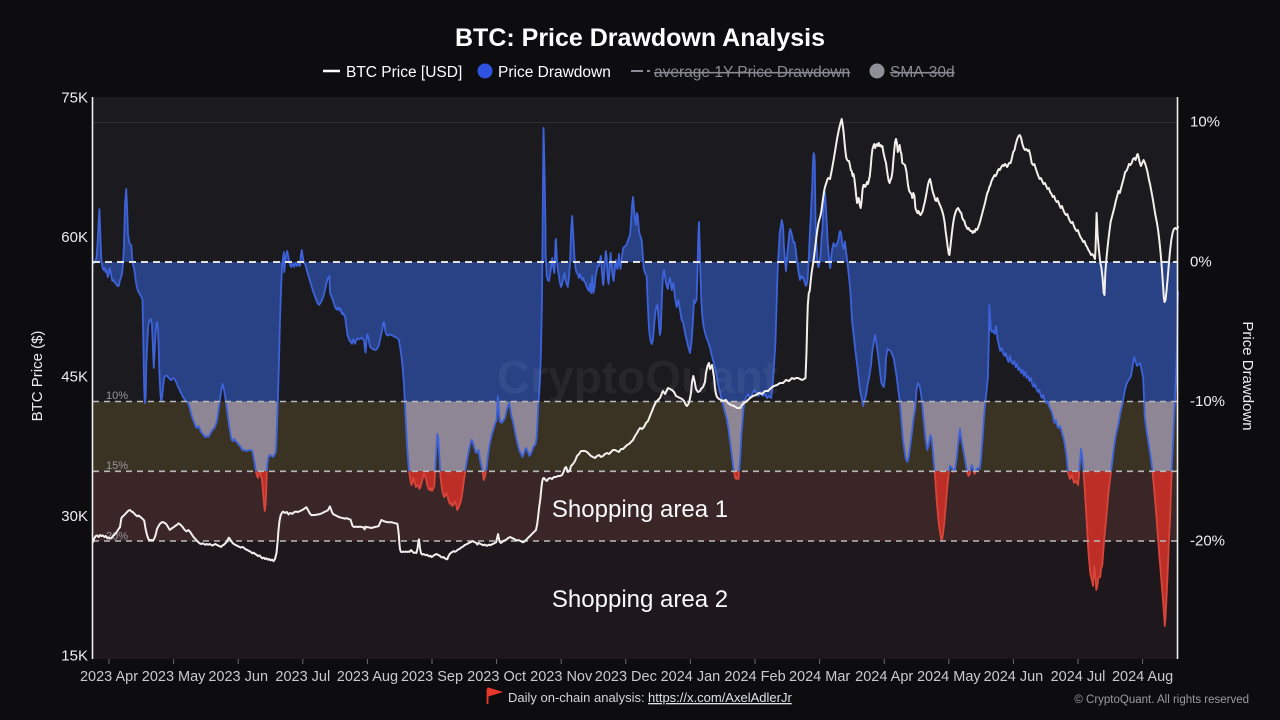 This screenshot has height=720, width=1280. What do you see at coordinates (109, 677) in the screenshot?
I see `svg-text: 2023 Apr` at bounding box center [109, 677].